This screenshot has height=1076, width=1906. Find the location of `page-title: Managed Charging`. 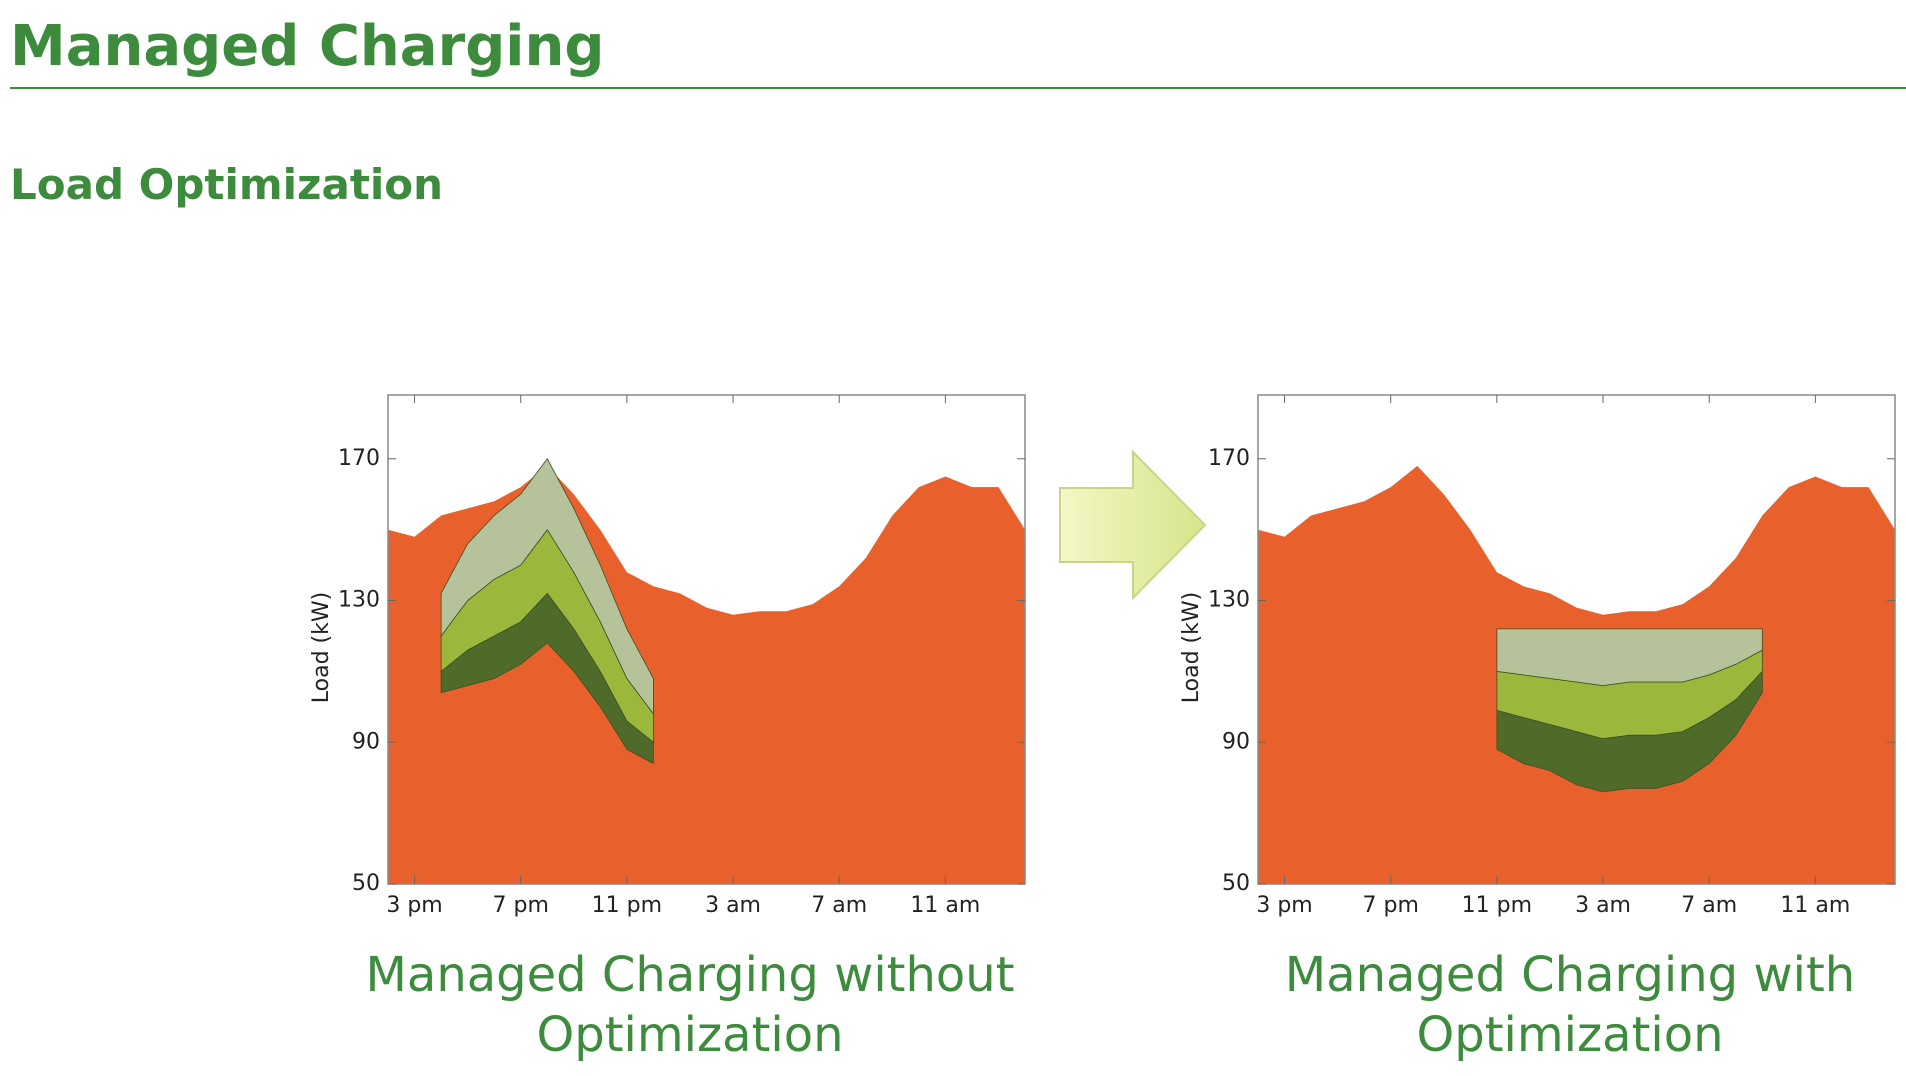

page-title: Managed Charging is located at coordinates (307, 46).